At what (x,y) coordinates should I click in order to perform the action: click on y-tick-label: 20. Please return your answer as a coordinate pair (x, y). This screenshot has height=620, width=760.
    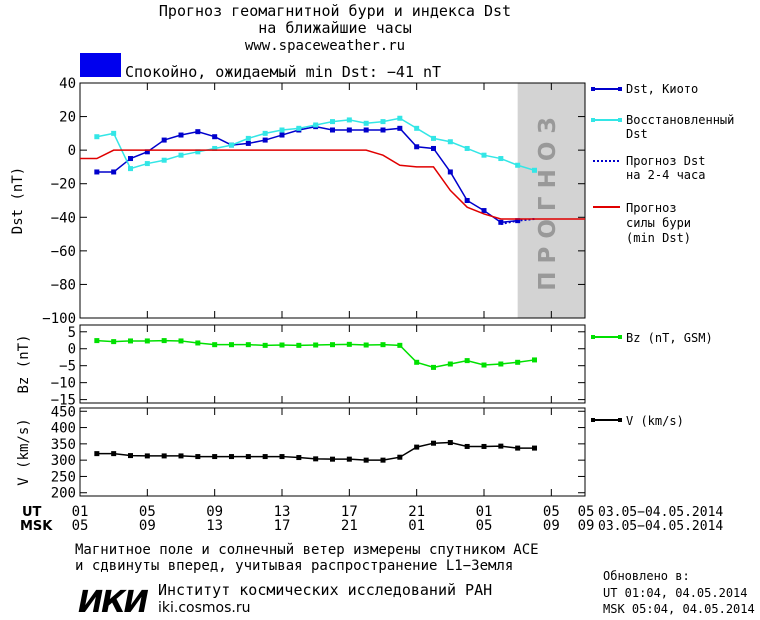
    Looking at the image, I should click on (67, 118).